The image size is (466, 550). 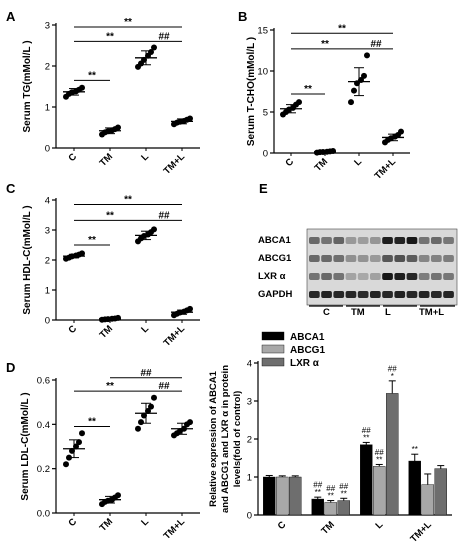 I want to click on panel-e-letter: E, so click(x=263, y=188).